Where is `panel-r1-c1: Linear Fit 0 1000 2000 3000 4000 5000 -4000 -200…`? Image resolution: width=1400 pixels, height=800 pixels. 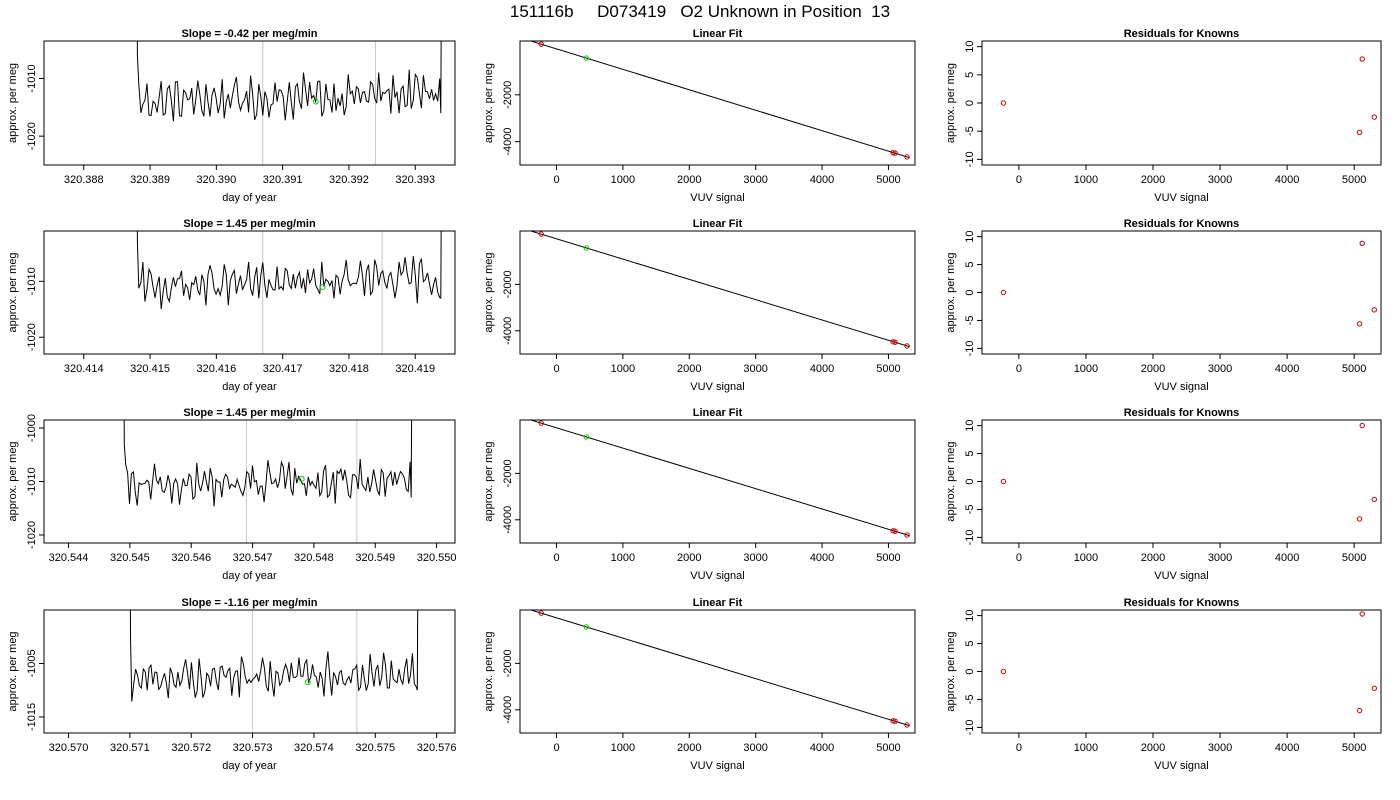 panel-r1-c1: Linear Fit 0 1000 2000 3000 4000 5000 -4000 -200… is located at coordinates (699, 305).